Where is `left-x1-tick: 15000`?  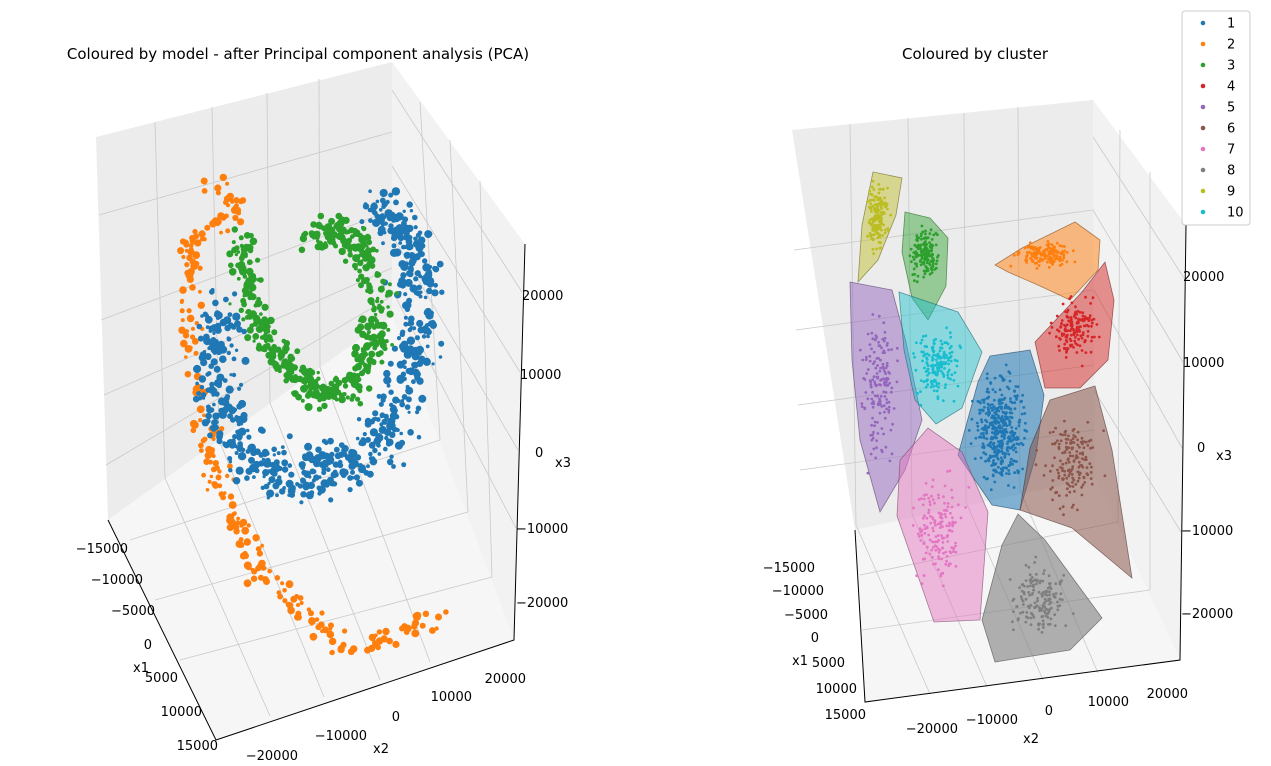
left-x1-tick: 15000 is located at coordinates (197, 746).